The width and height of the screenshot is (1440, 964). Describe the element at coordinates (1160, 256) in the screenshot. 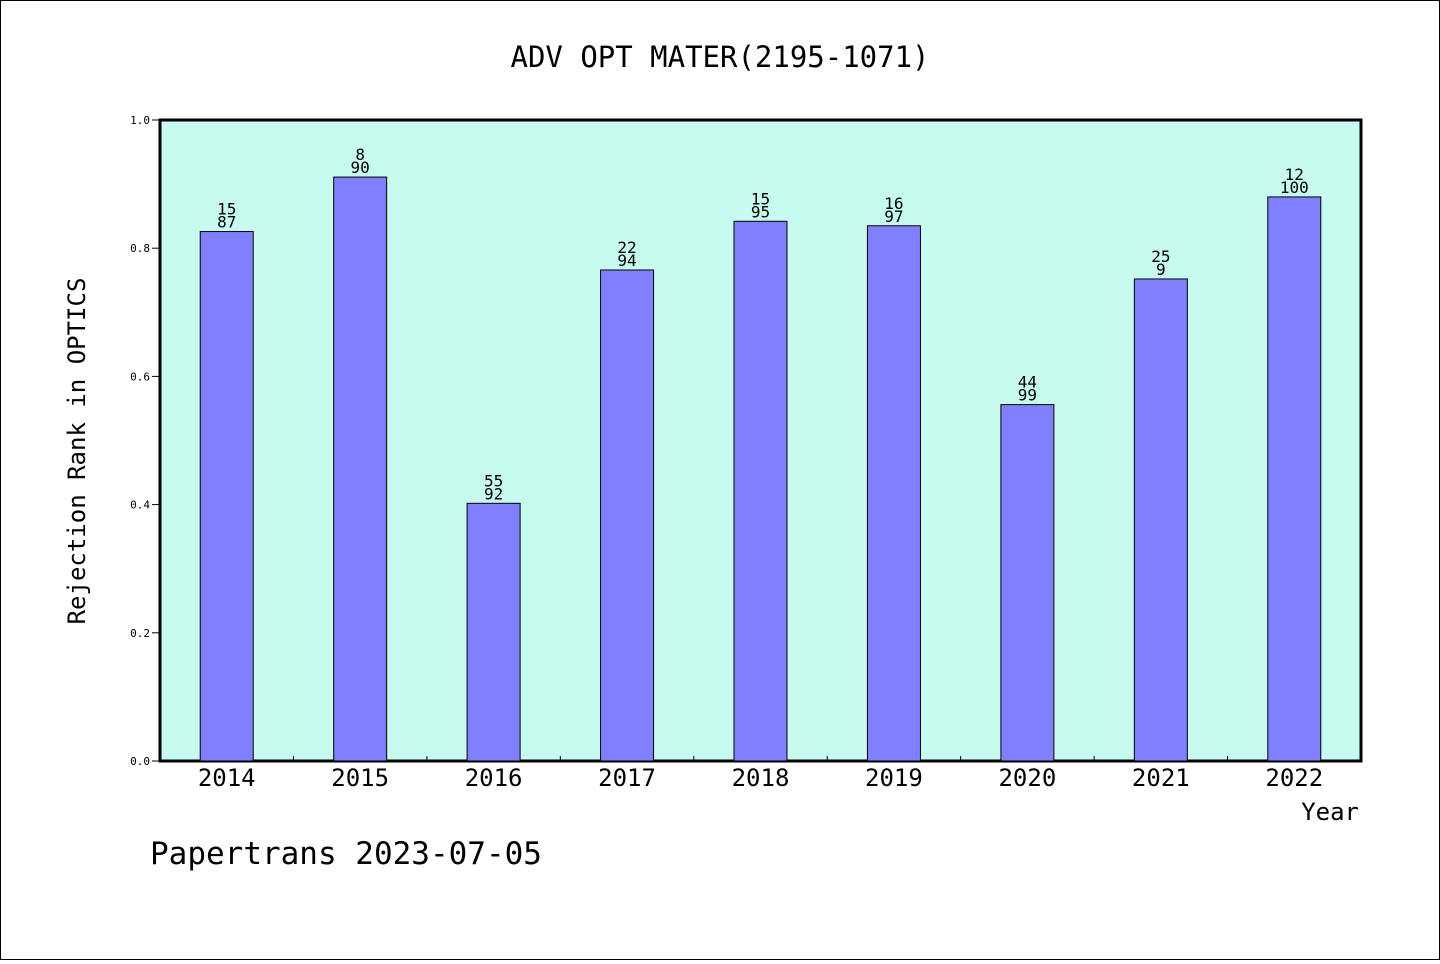

I see `bar-label-top: 25` at that location.